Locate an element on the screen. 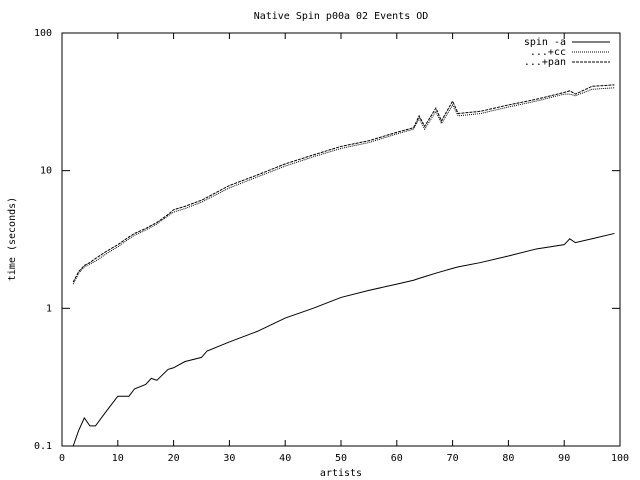  x-tick-label: 60 is located at coordinates (397, 458).